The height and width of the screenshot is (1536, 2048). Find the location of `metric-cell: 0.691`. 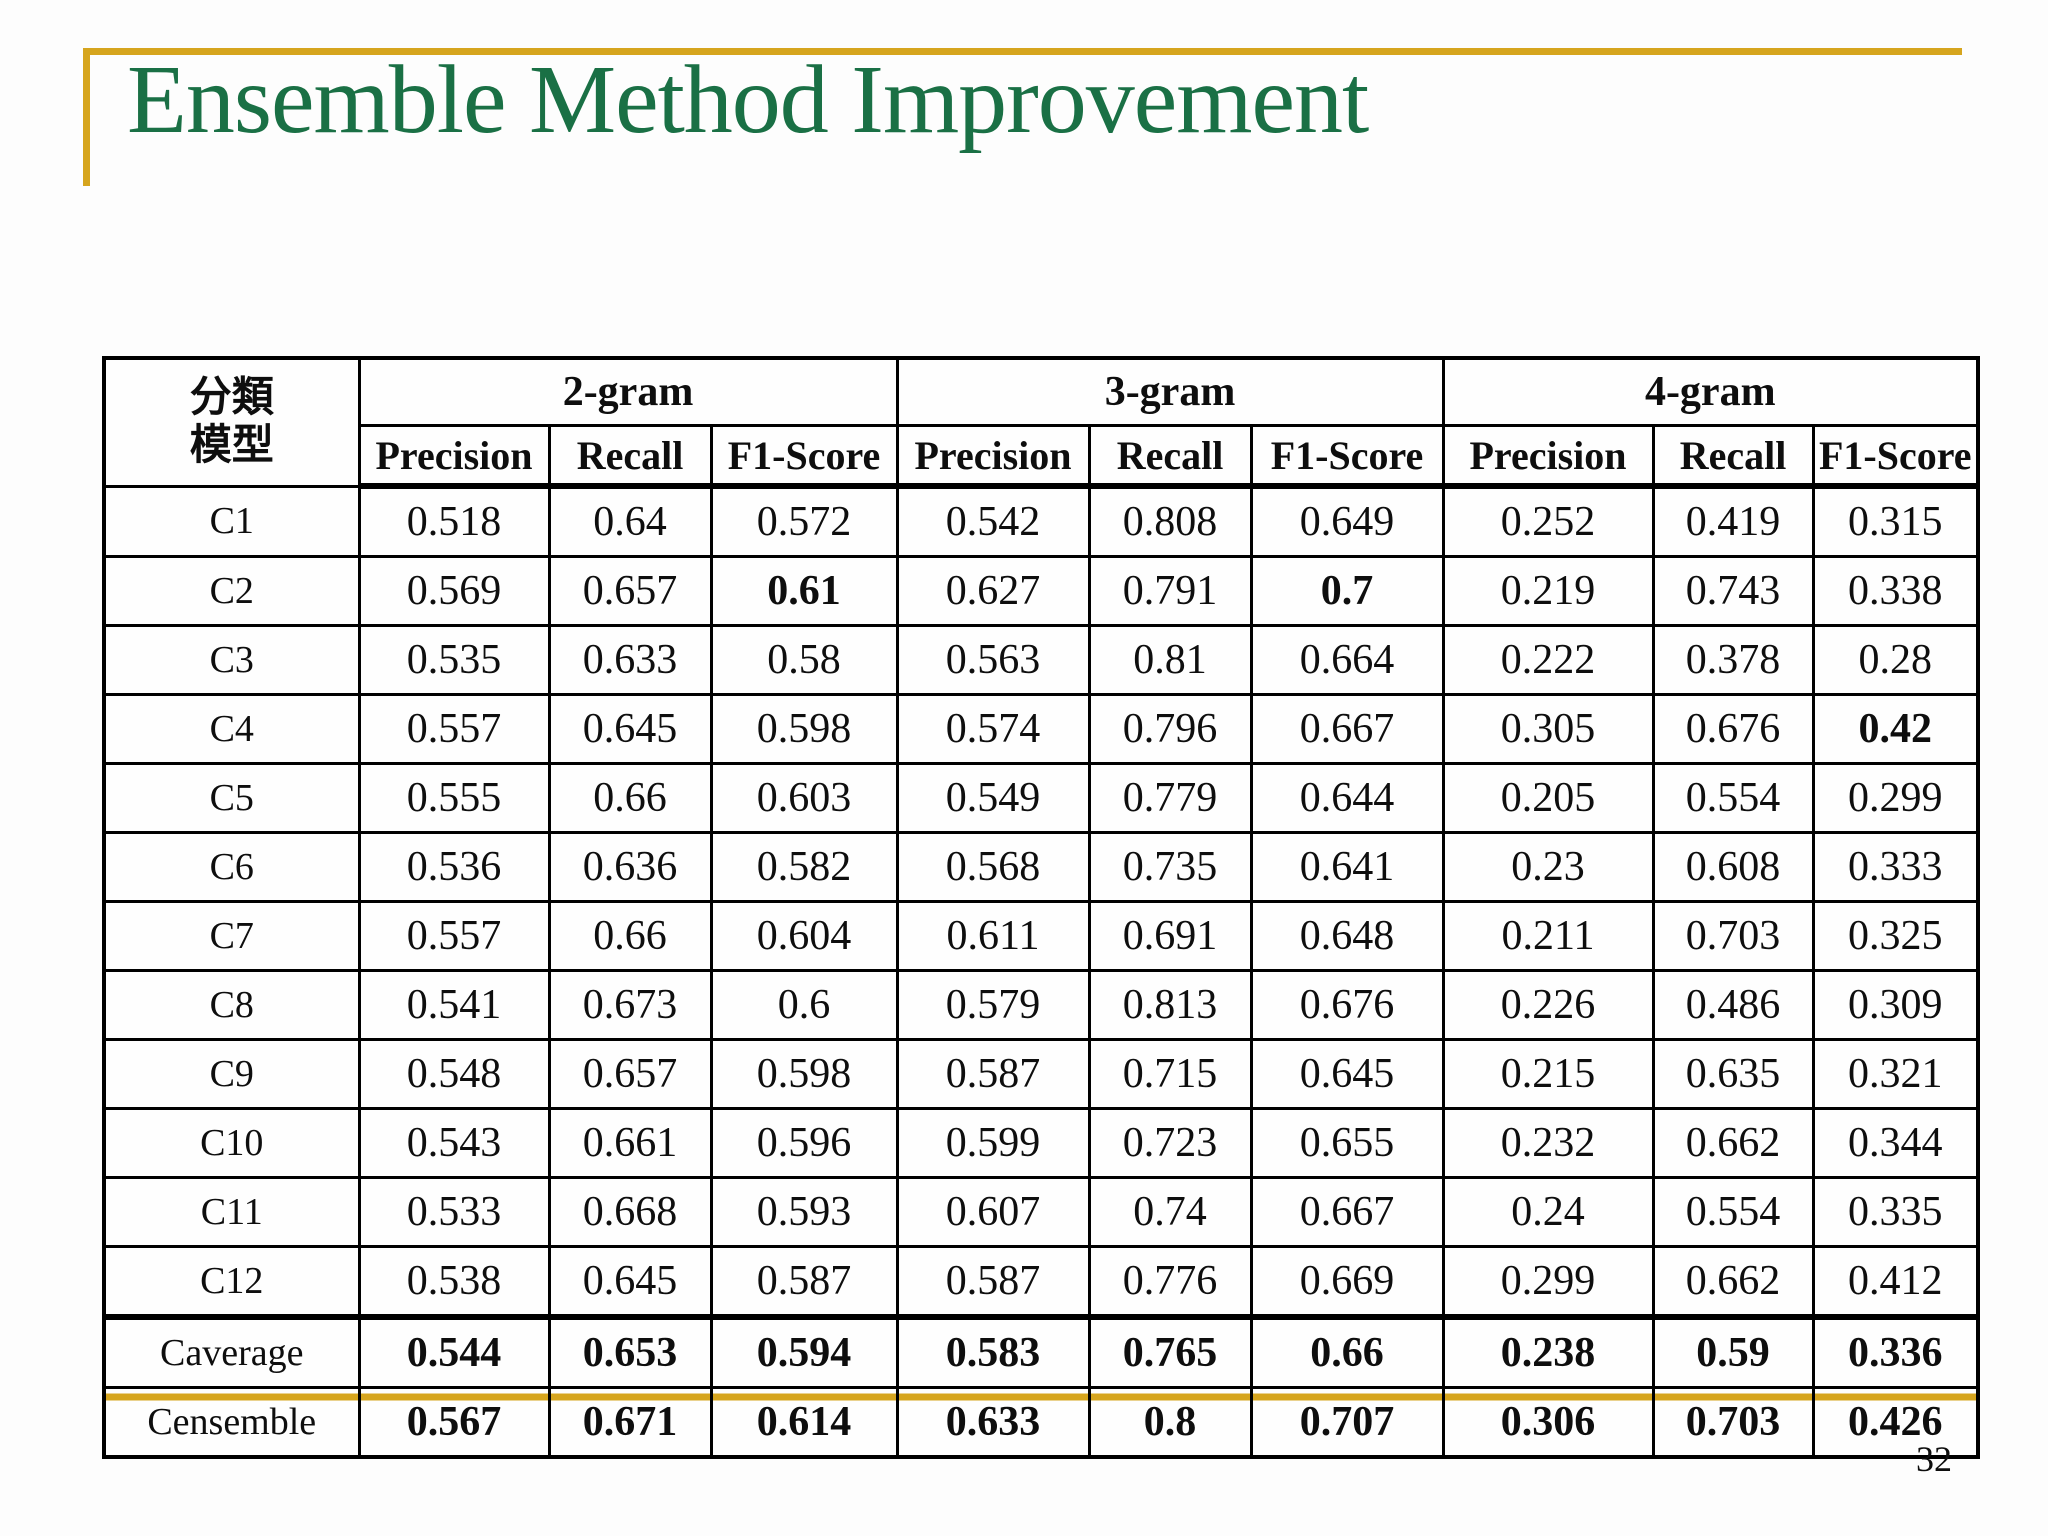

metric-cell: 0.691 is located at coordinates (1170, 936).